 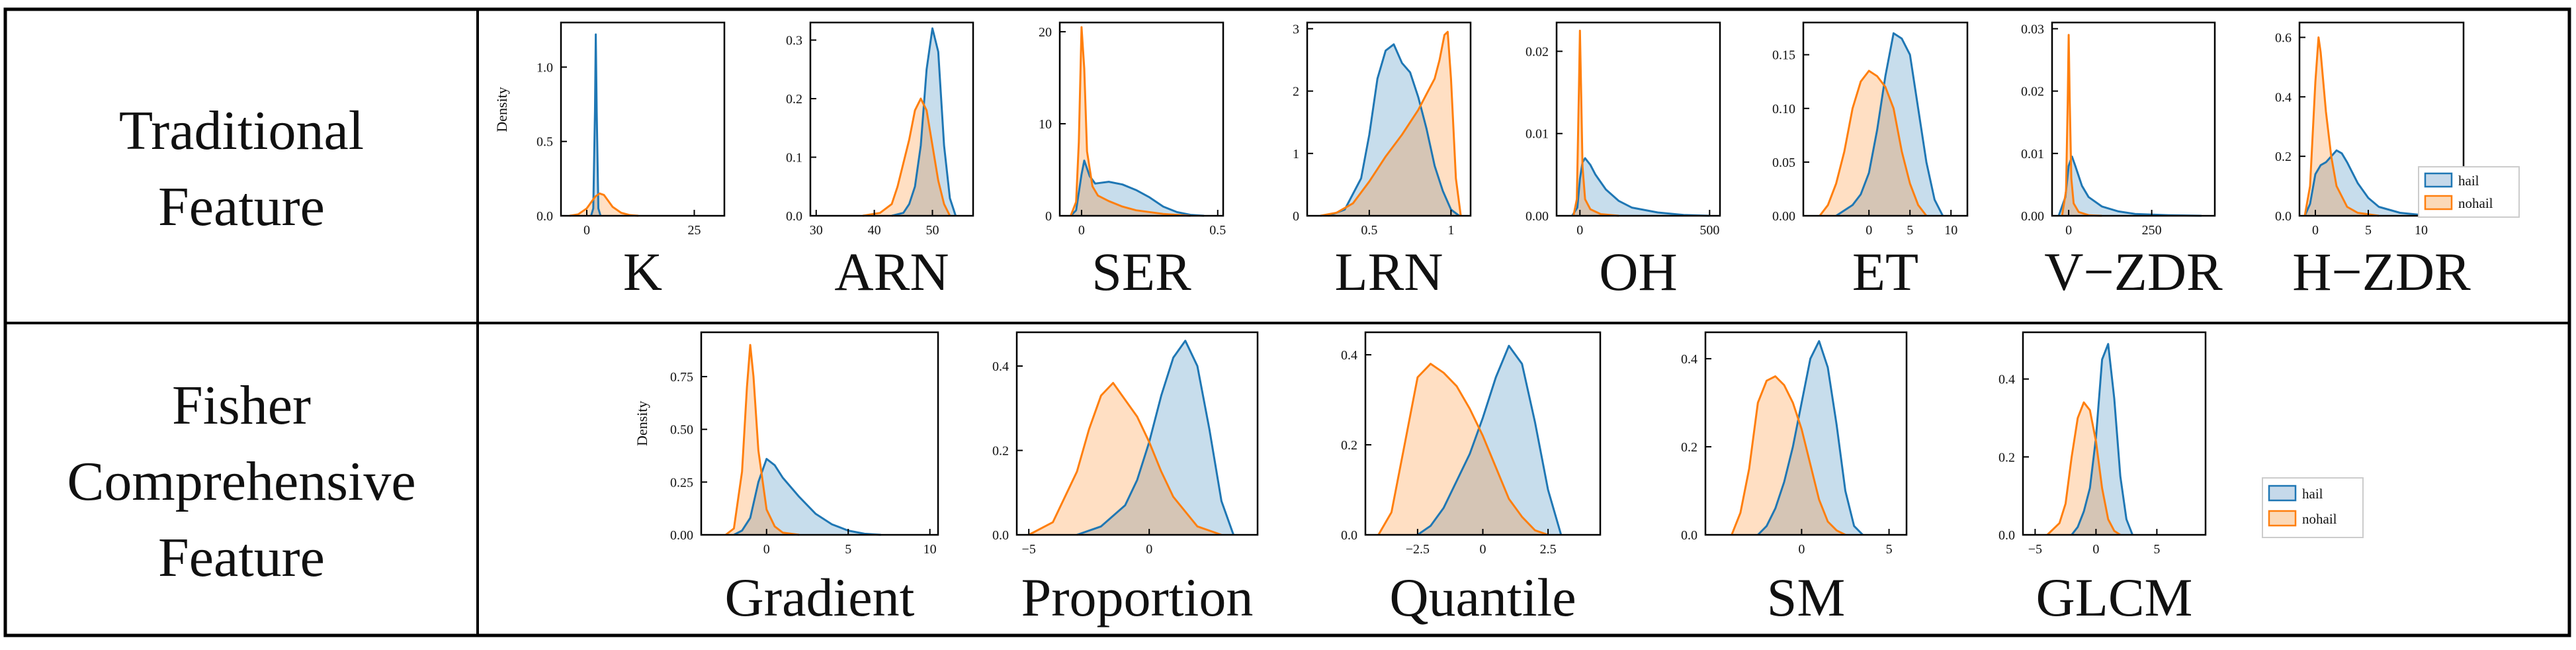 I want to click on x-tick-label: 40, so click(x=875, y=230).